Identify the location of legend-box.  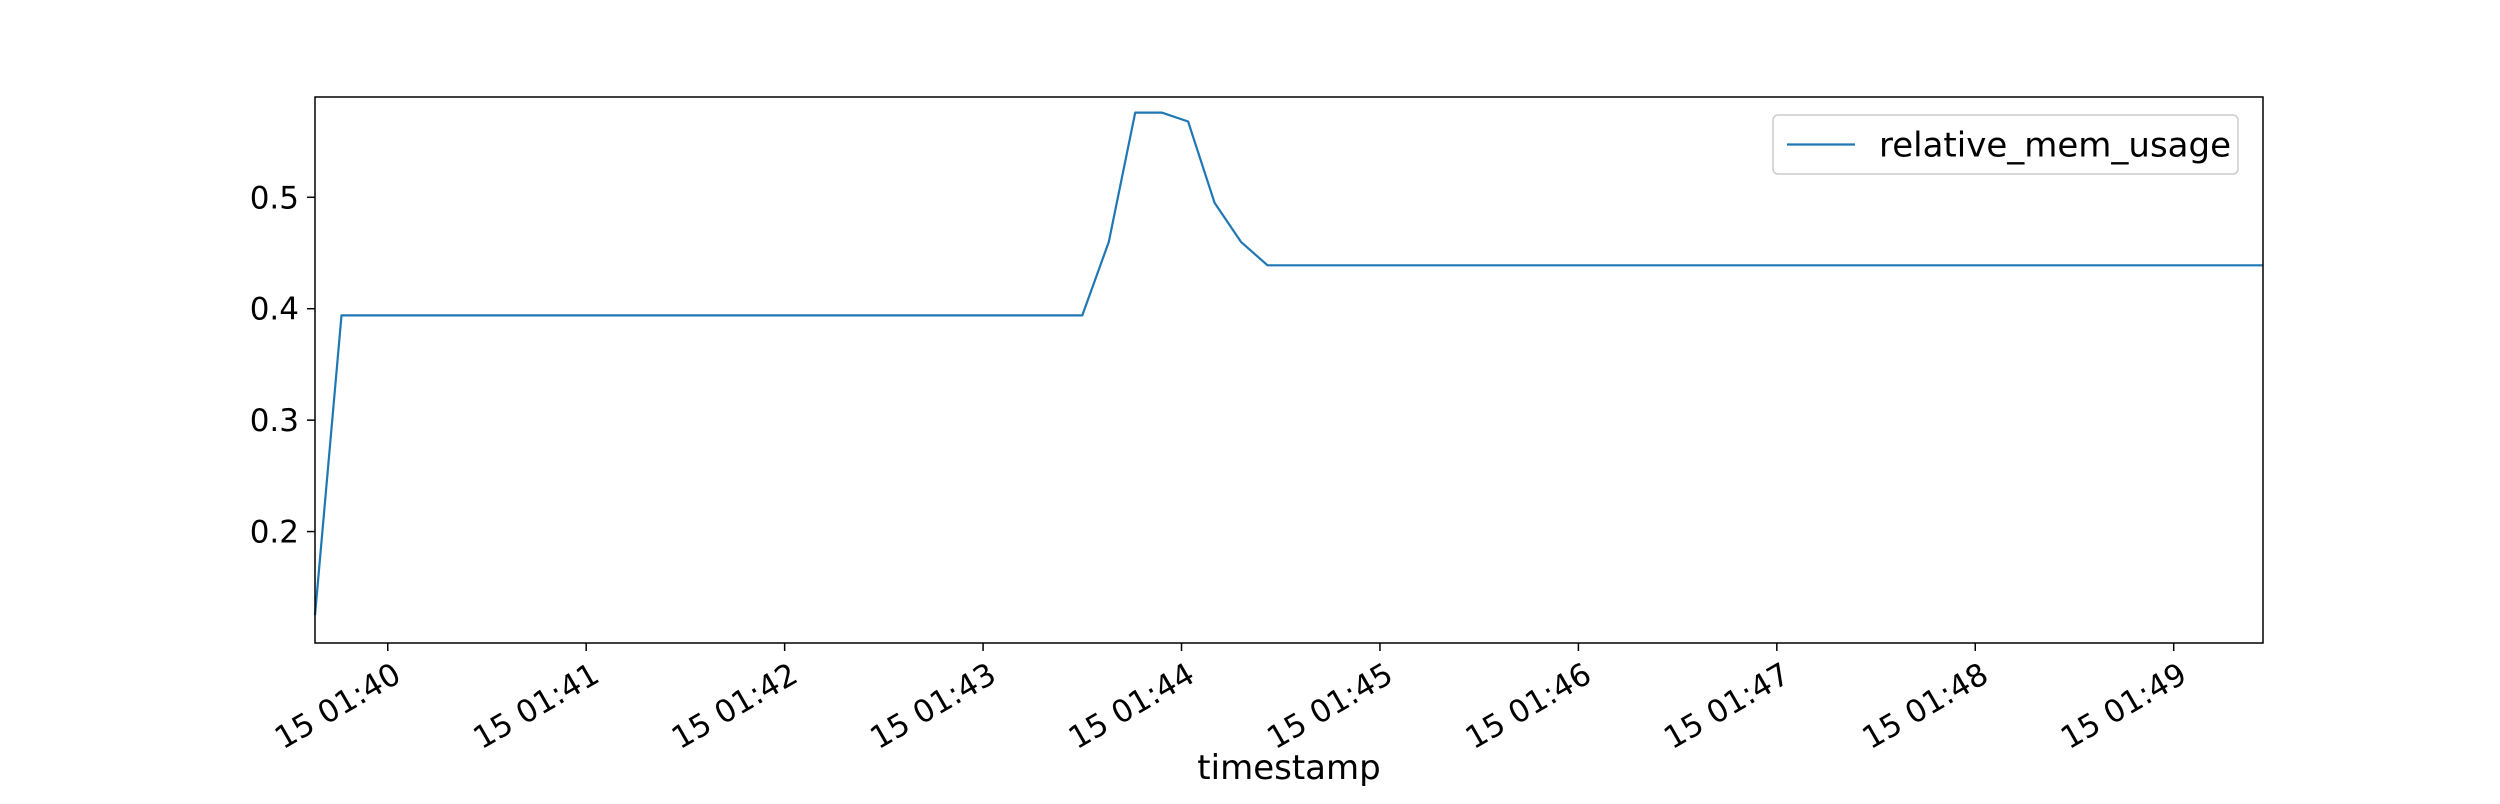
(2005, 144).